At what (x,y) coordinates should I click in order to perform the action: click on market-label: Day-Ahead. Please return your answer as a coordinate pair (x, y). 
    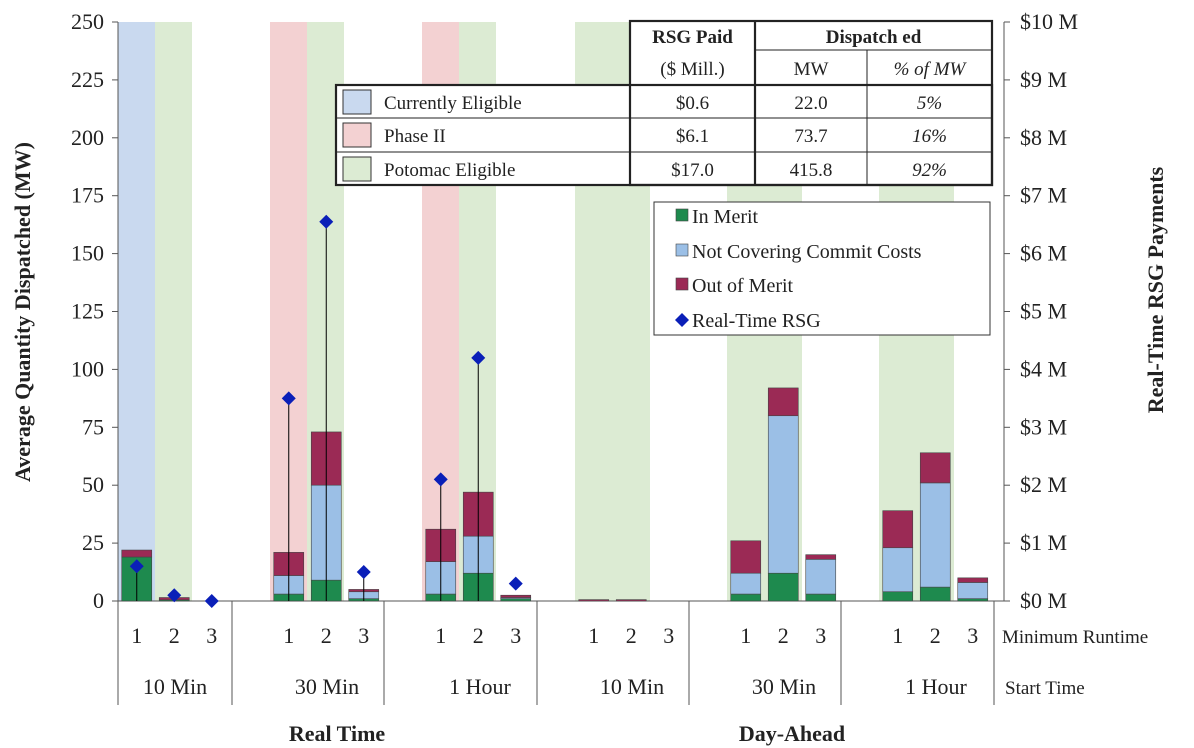
    Looking at the image, I should click on (792, 733).